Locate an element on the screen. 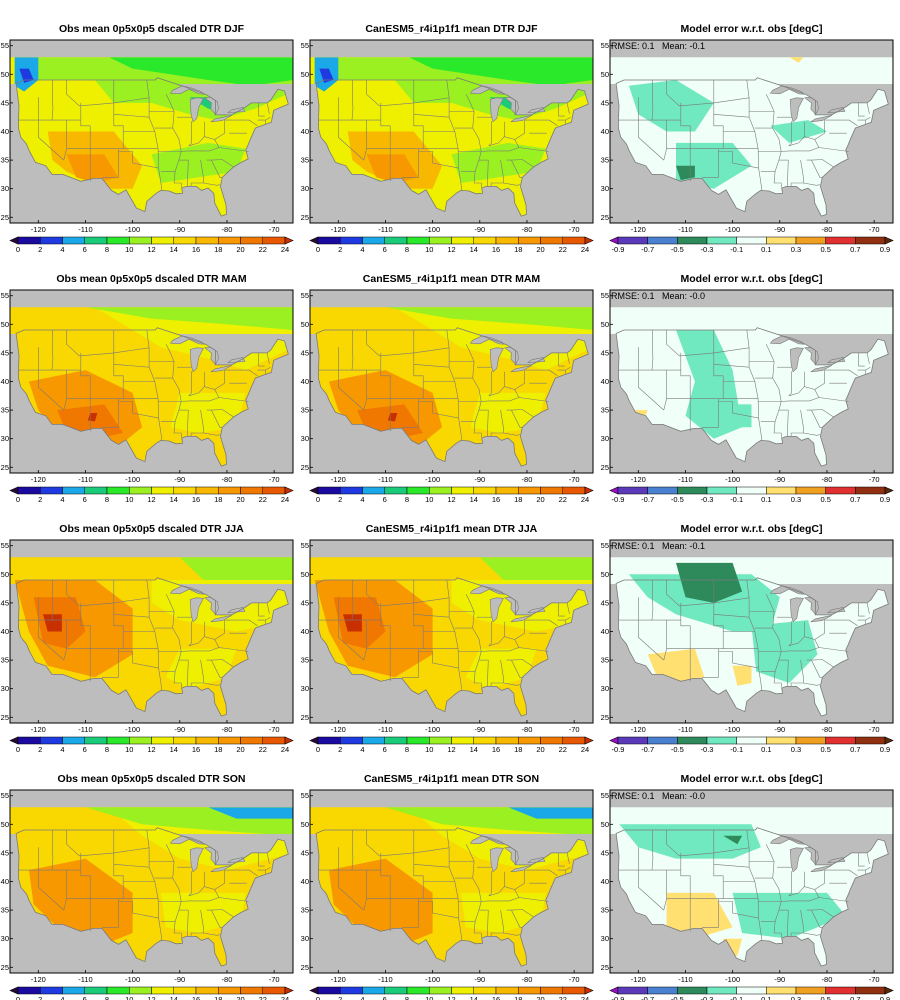 The image size is (900, 1000). colorbar-label: -0.7 is located at coordinates (647, 499).